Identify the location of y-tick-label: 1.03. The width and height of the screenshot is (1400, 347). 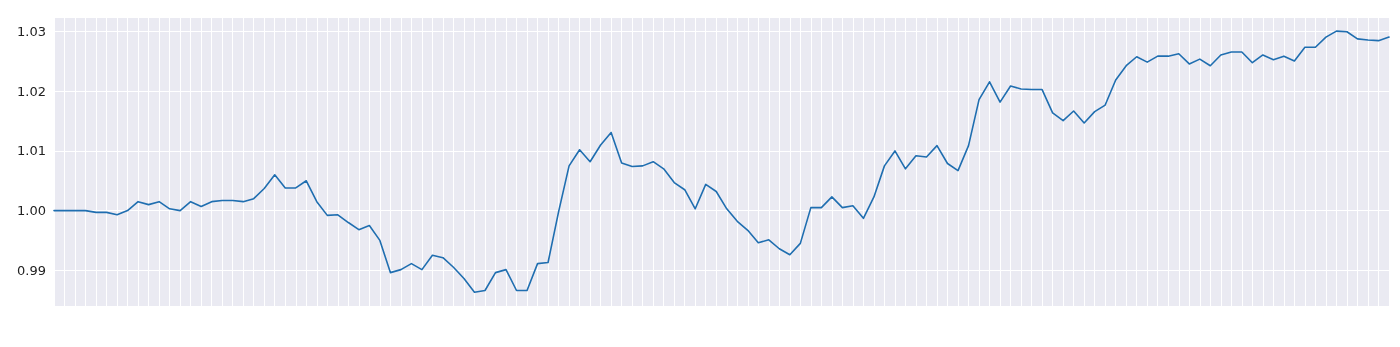
(31, 32).